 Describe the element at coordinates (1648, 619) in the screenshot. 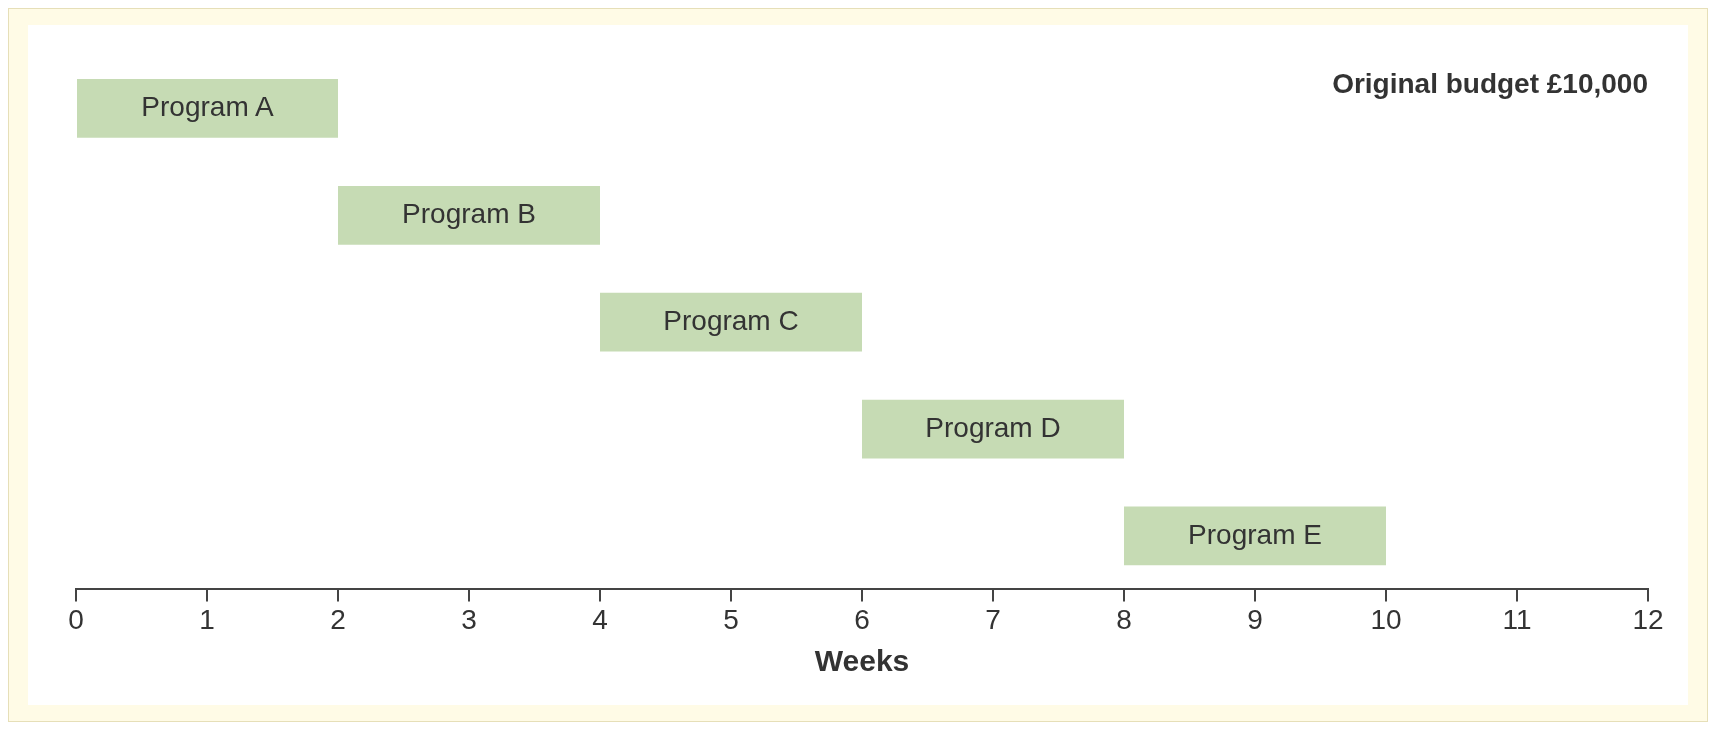

I see `x-tick-label: 12` at that location.